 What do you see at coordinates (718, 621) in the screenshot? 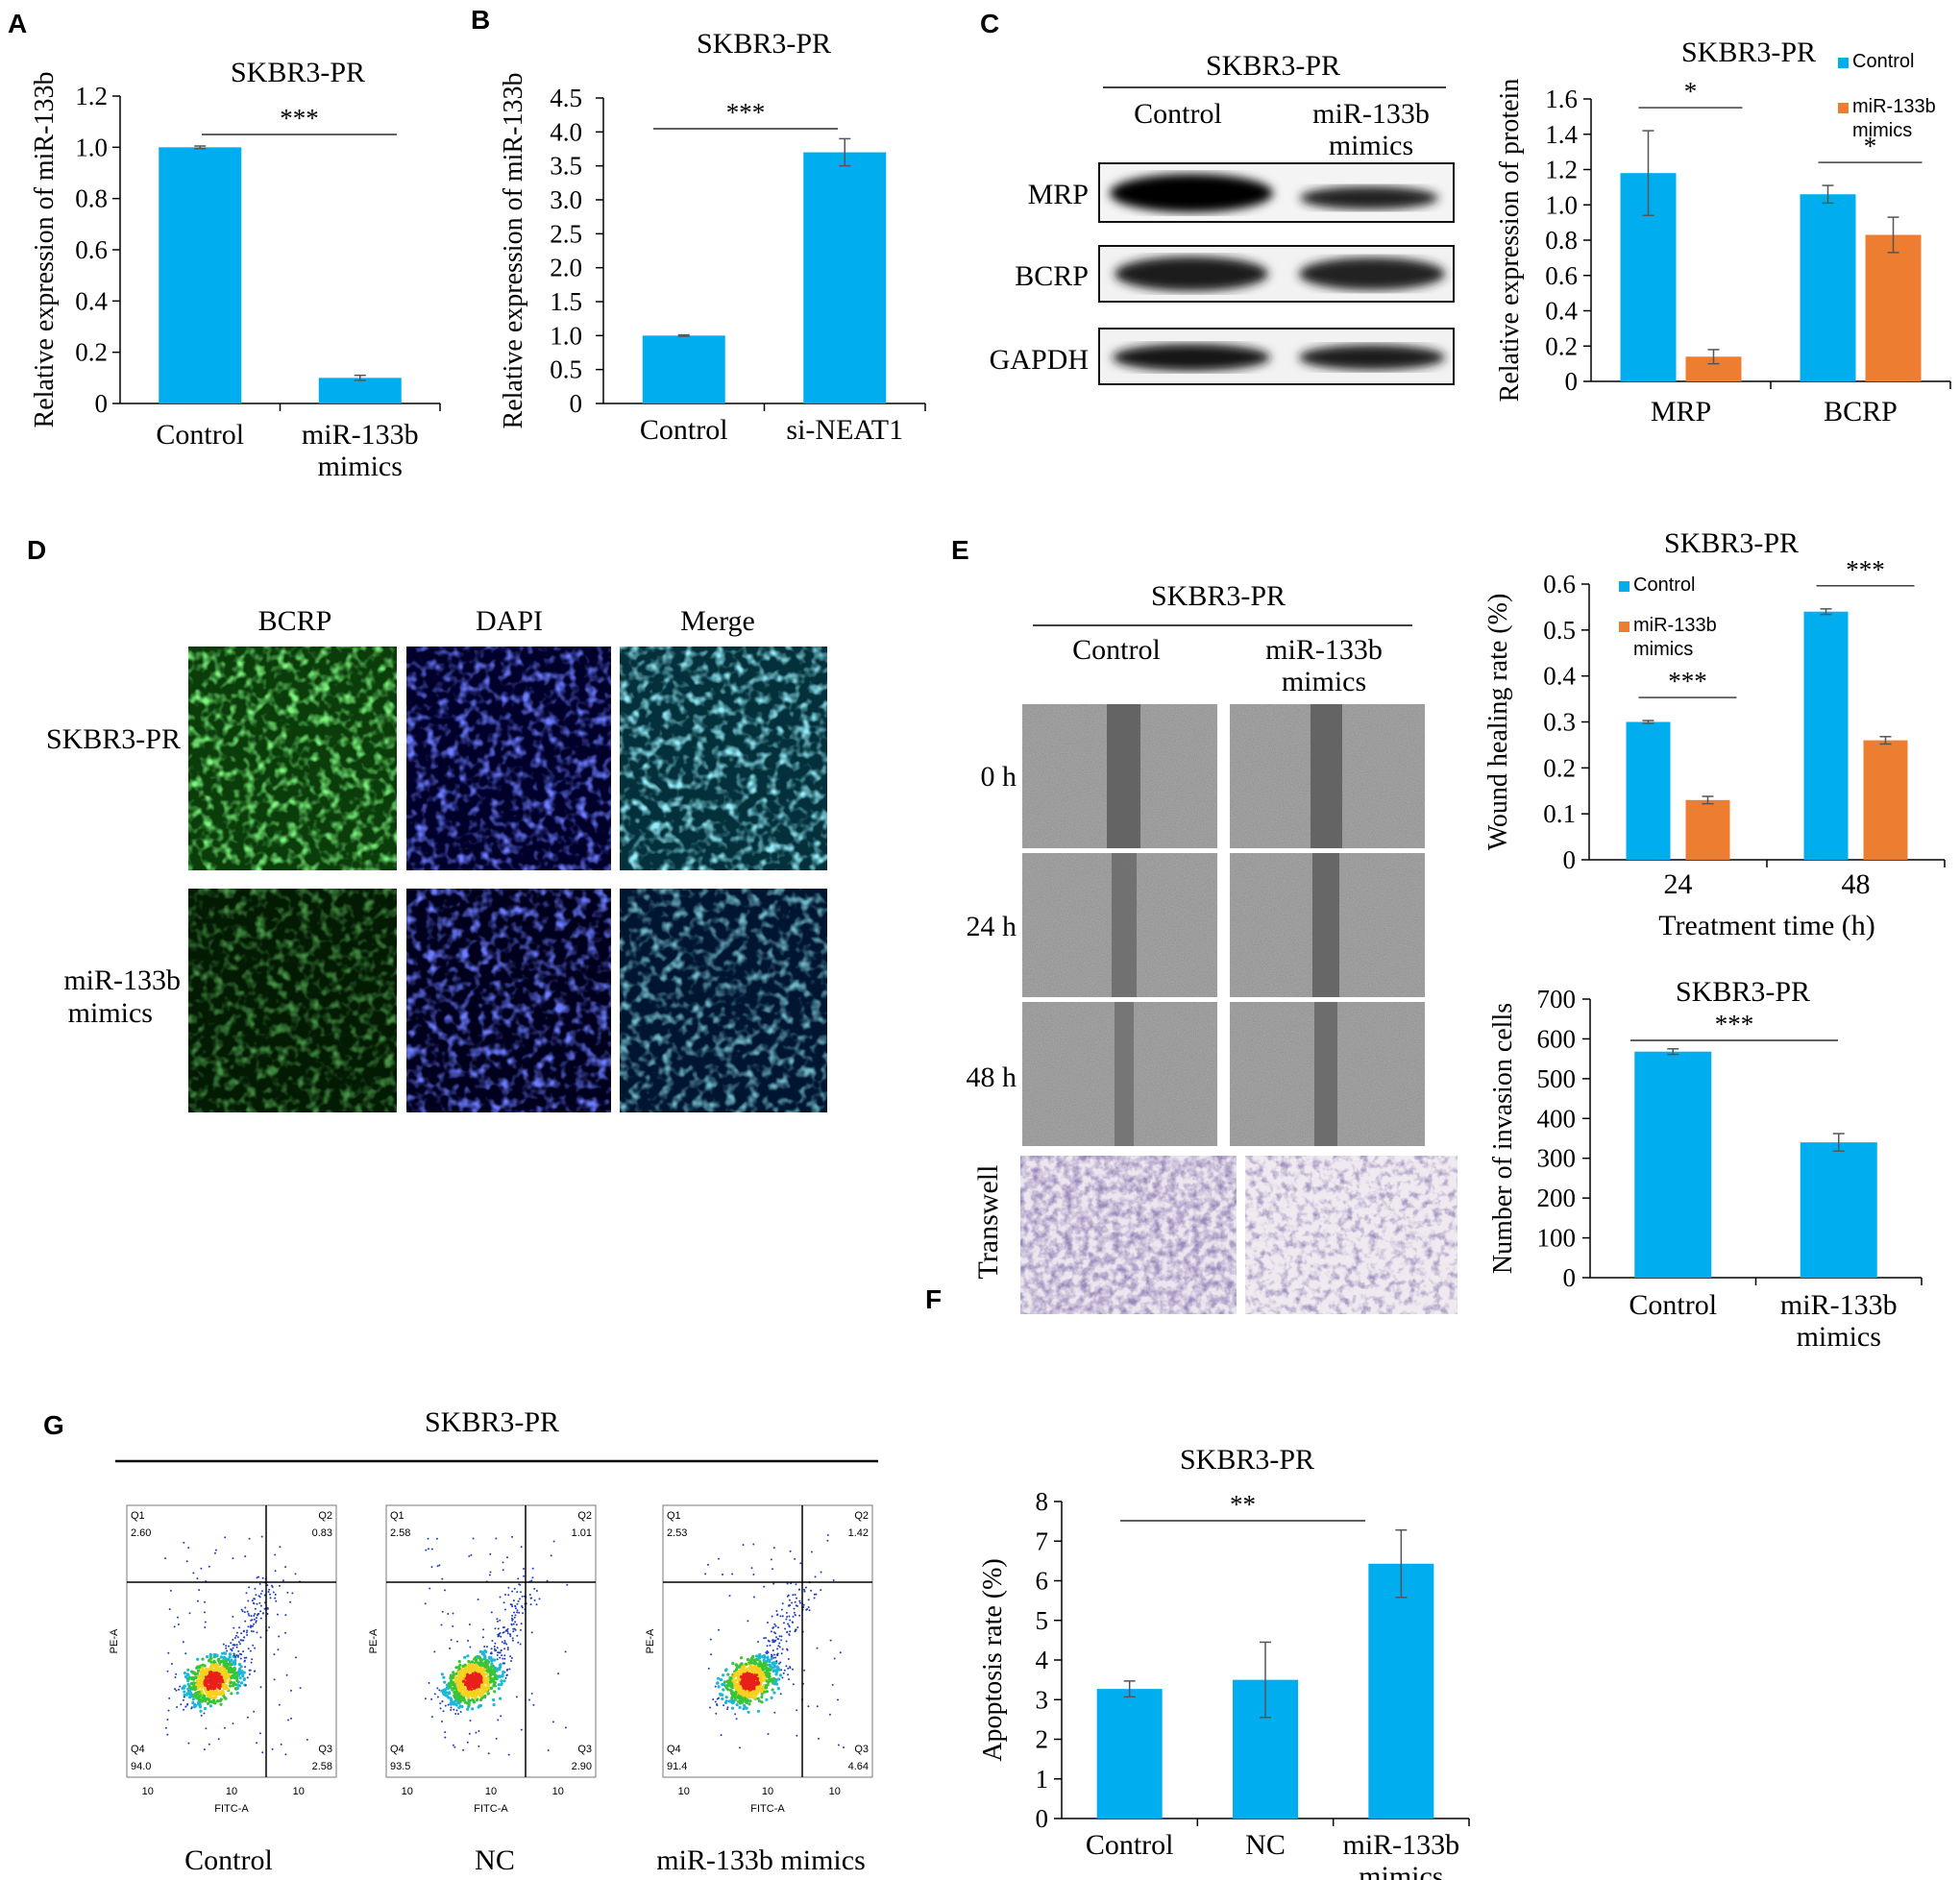
I see `if-col-merge: Merge` at bounding box center [718, 621].